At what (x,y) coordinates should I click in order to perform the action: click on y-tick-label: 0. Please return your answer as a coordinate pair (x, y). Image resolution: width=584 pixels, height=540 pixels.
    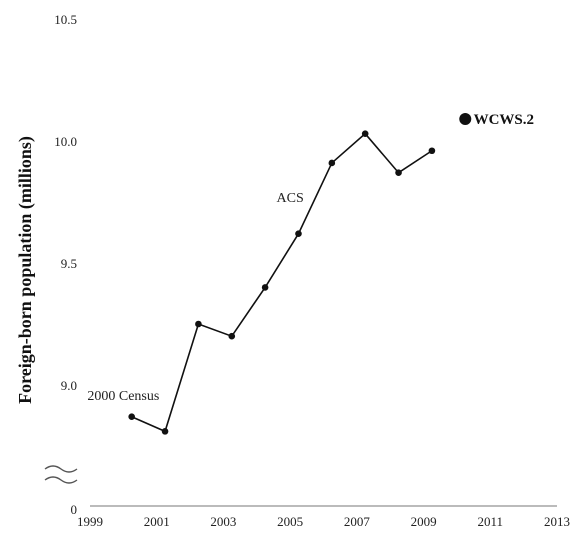
    Looking at the image, I should click on (74, 509).